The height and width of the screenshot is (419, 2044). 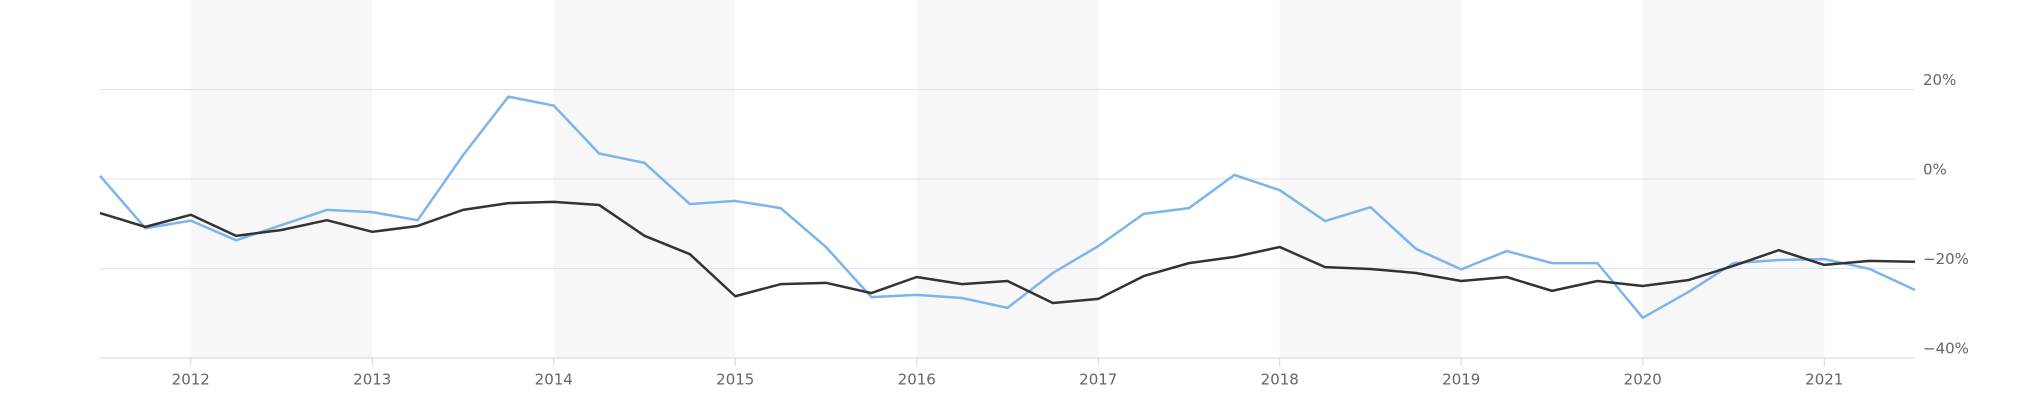 I want to click on x-tick-label: 2021, so click(x=1824, y=380).